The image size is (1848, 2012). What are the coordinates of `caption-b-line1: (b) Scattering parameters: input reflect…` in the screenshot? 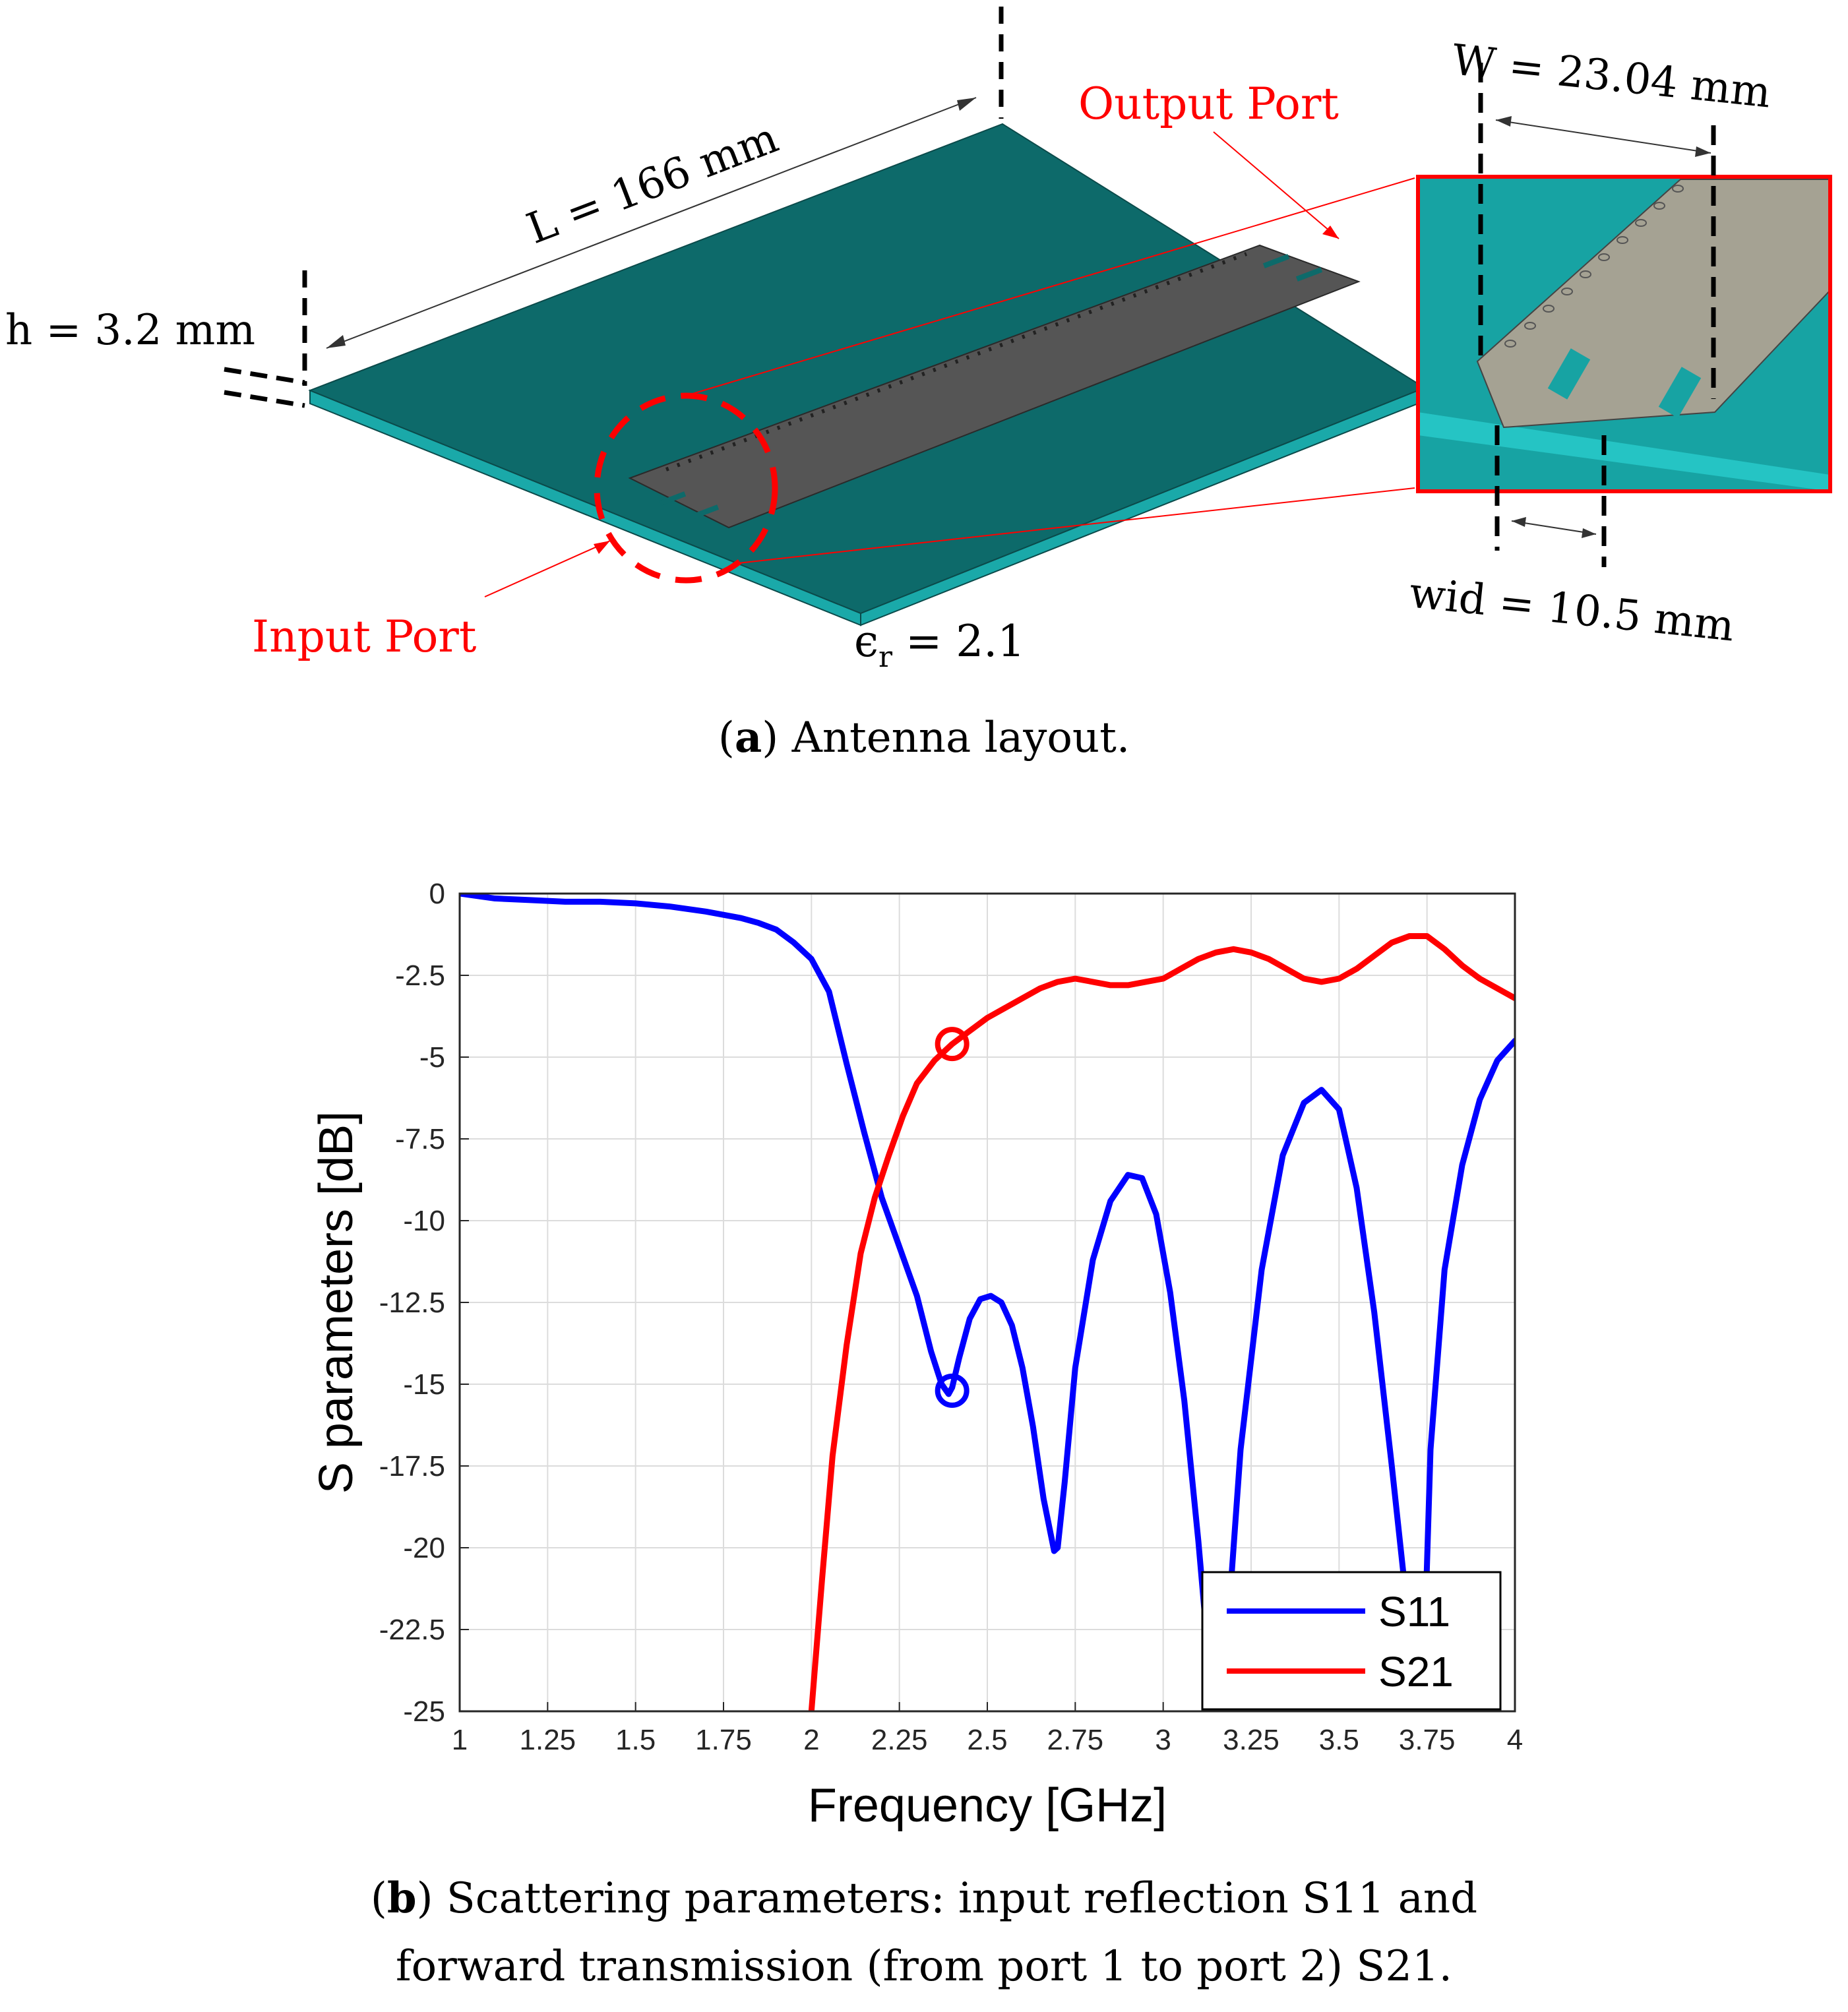 It's located at (924, 1898).